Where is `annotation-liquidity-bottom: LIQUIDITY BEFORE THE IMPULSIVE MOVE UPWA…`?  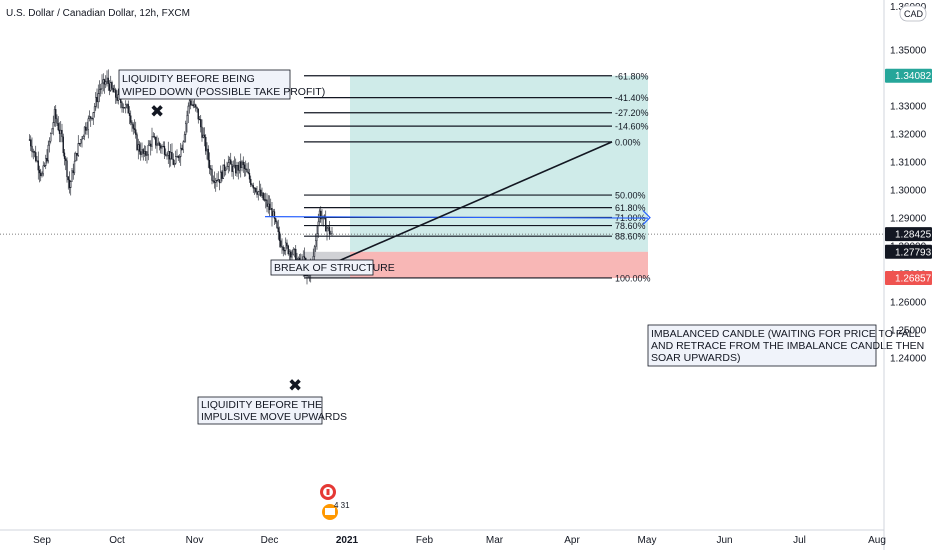 annotation-liquidity-bottom: LIQUIDITY BEFORE THE IMPULSIVE MOVE UPWA… is located at coordinates (272, 410).